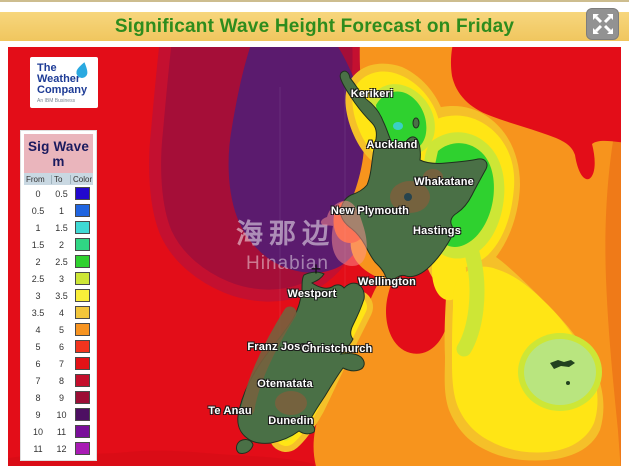  What do you see at coordinates (314, 1) in the screenshot?
I see `top-border-line` at bounding box center [314, 1].